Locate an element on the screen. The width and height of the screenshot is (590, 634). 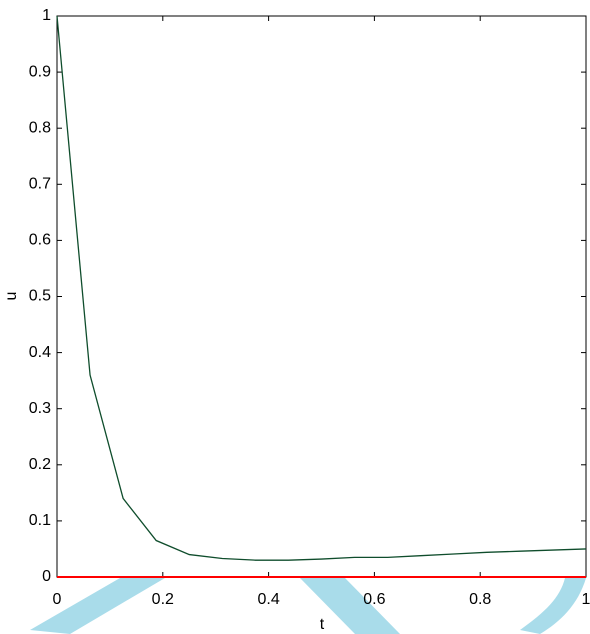
y-tick-label: 1 is located at coordinates (46, 15).